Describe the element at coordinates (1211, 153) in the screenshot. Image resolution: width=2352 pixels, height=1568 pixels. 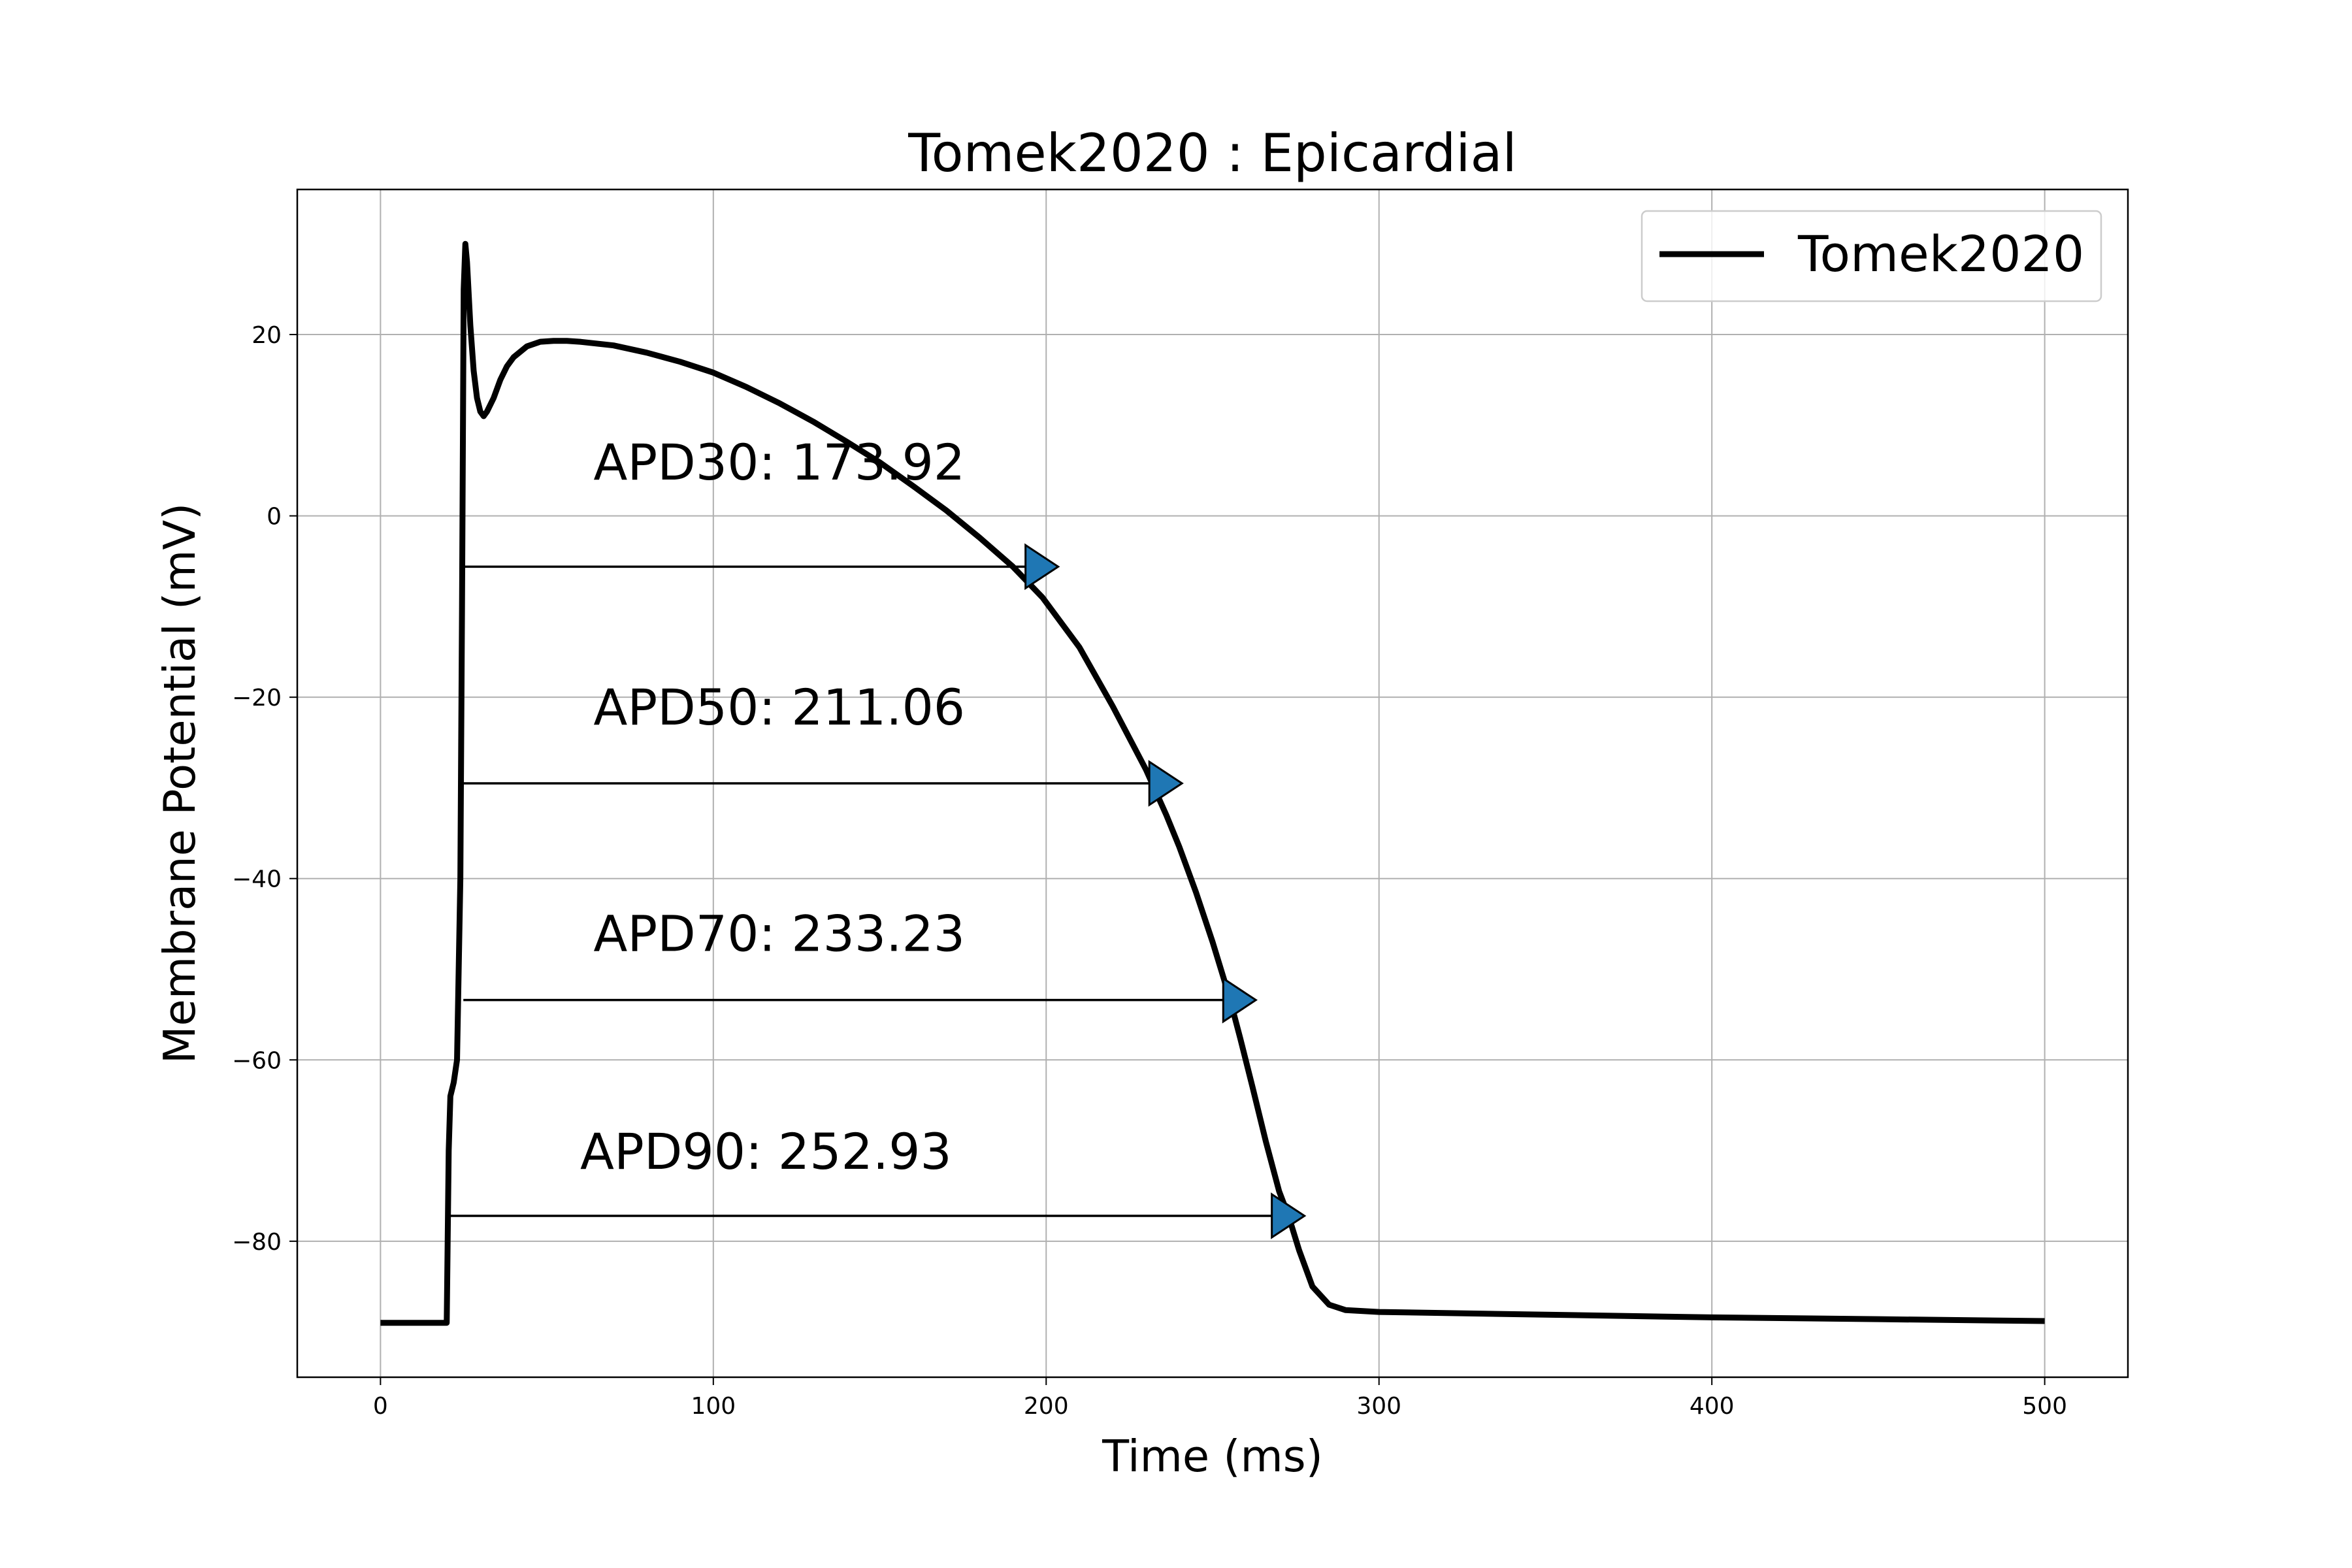
I see `chart-title: Tomek2020 : Epicardial` at that location.